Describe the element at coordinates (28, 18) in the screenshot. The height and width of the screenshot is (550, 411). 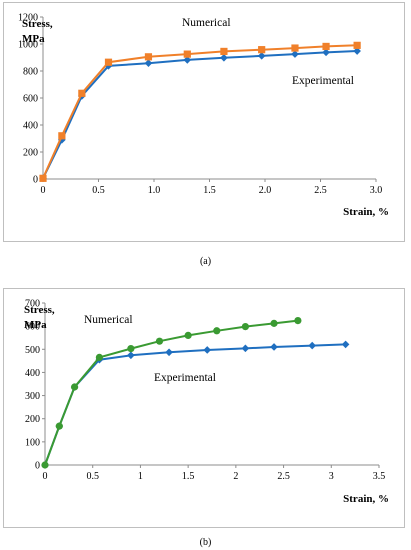
I see `y-tick-label: 1200` at that location.